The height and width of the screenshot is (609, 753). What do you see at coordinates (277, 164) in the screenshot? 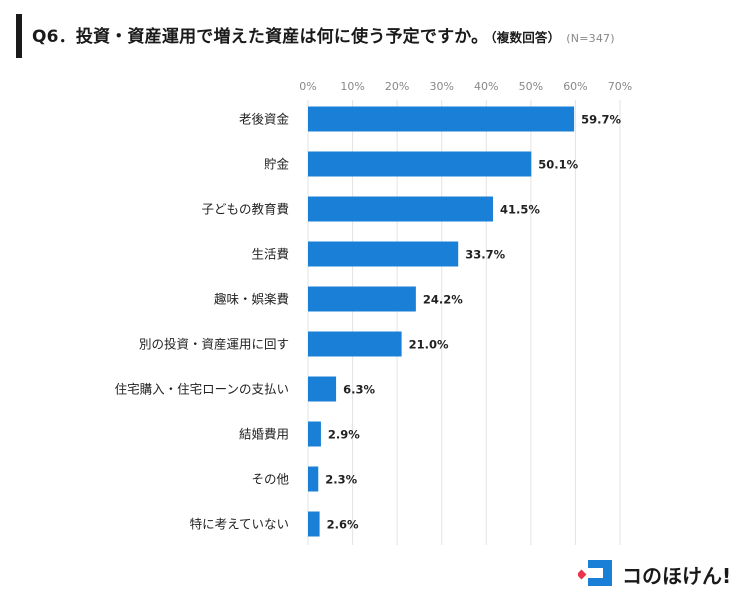
I see `category-label: 貯金` at bounding box center [277, 164].